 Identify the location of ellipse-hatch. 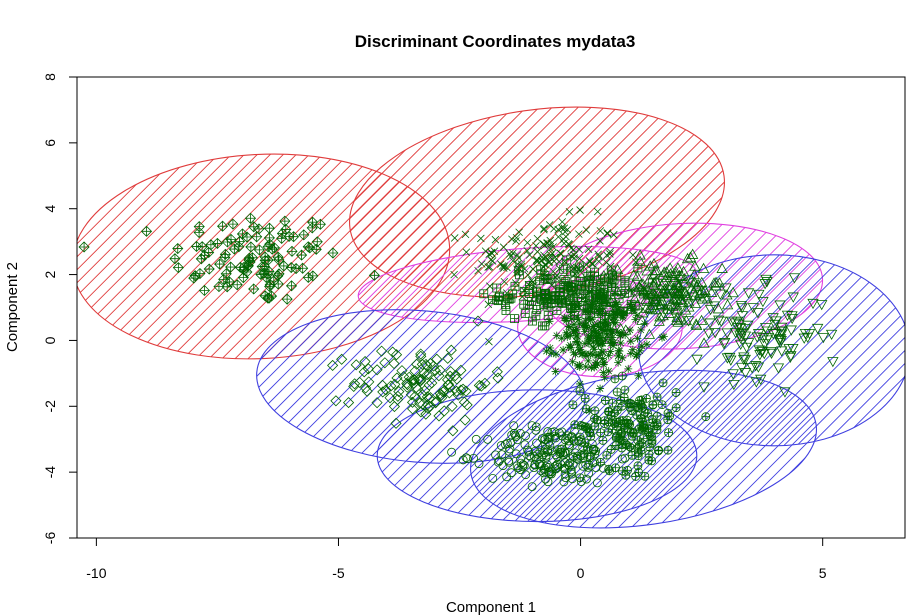
(771, 350).